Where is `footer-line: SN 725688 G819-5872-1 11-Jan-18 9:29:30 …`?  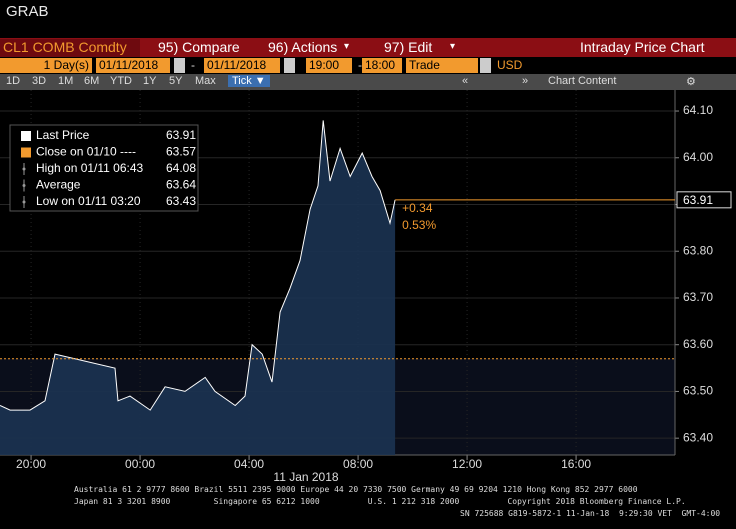
footer-line: SN 725688 G819-5872-1 11-Jan-18 9:29:30 … is located at coordinates (590, 513).